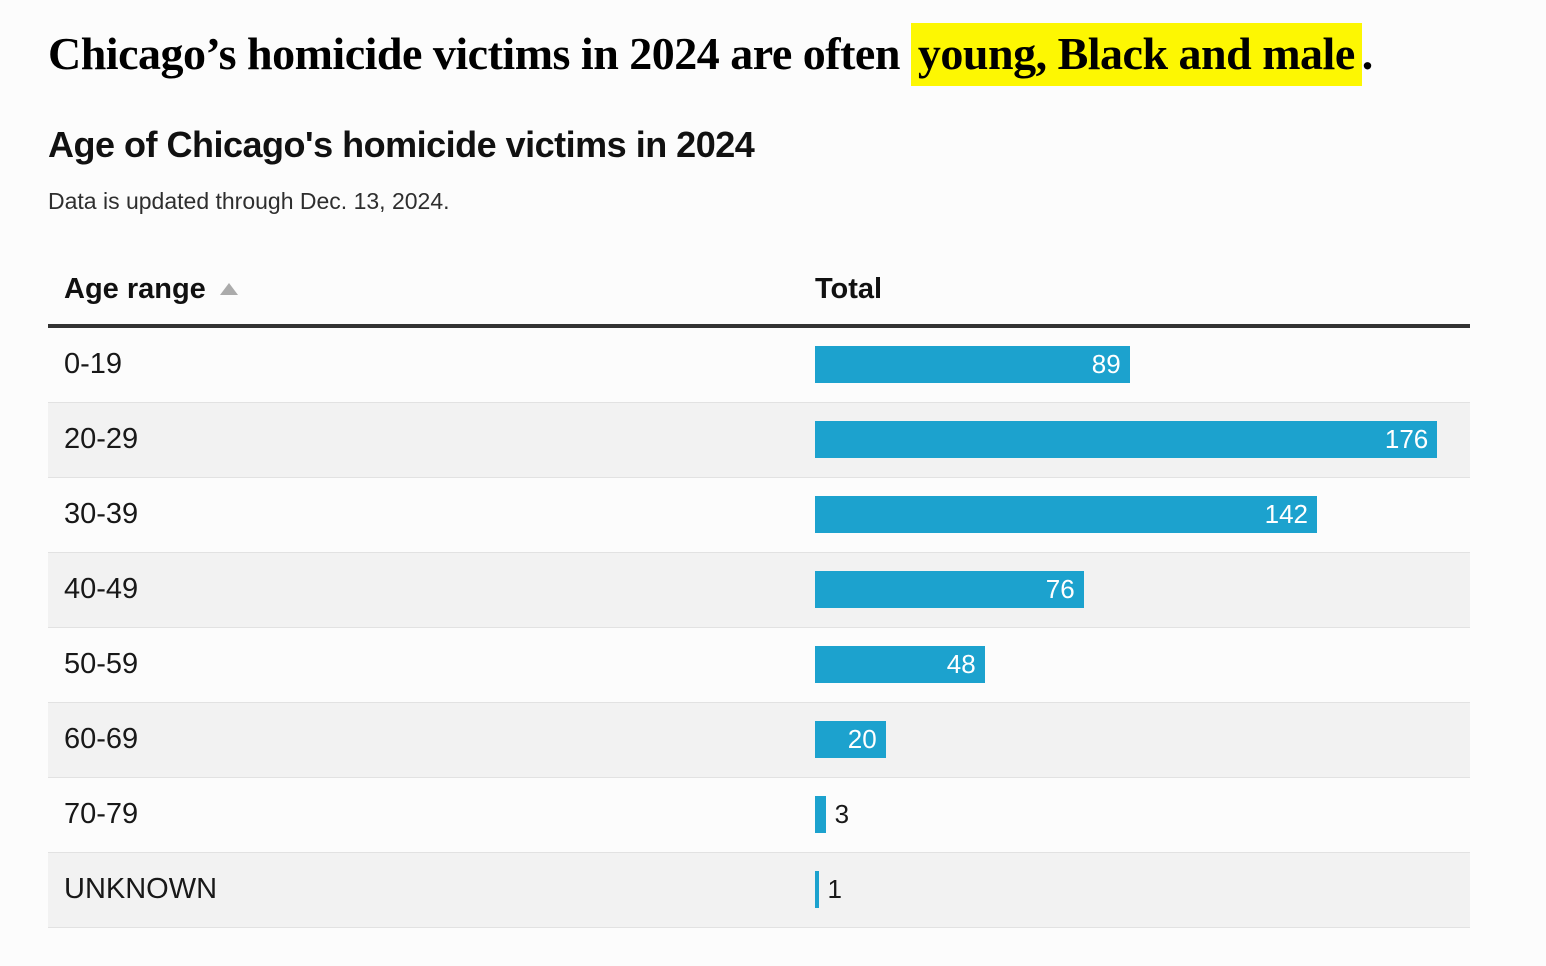  Describe the element at coordinates (1406, 439) in the screenshot. I see `bar-value-label: 176` at that location.